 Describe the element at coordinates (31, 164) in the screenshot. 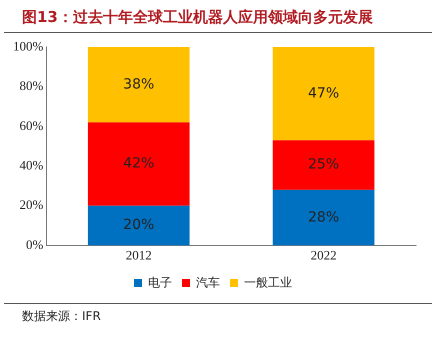

I see `y-tick-label: 40%` at that location.